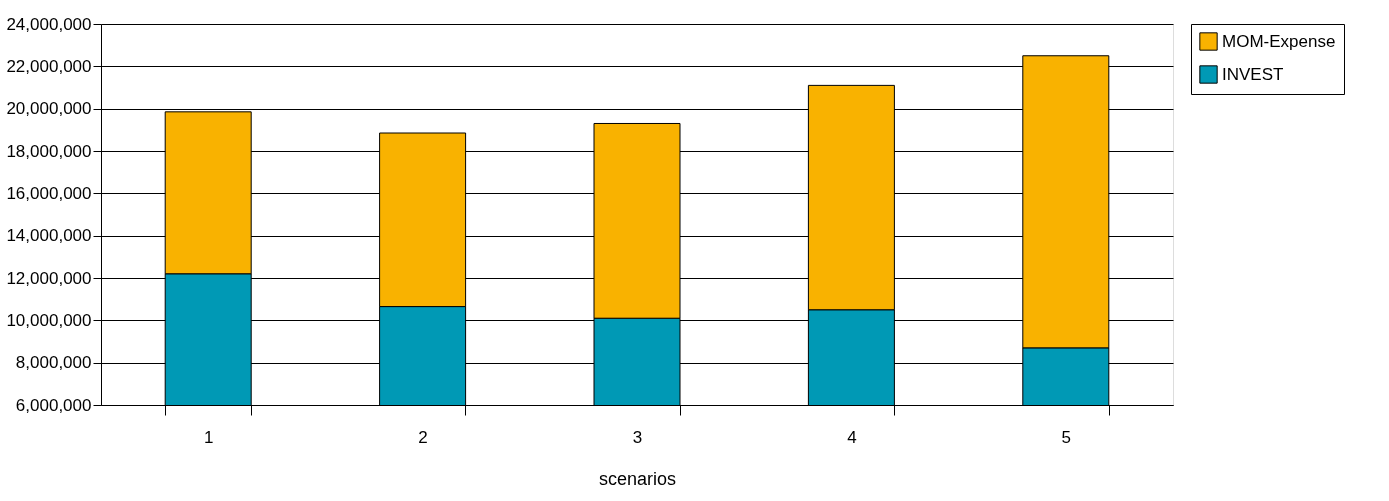  Describe the element at coordinates (49, 24) in the screenshot. I see `y-tick-label: 24,000,000` at that location.